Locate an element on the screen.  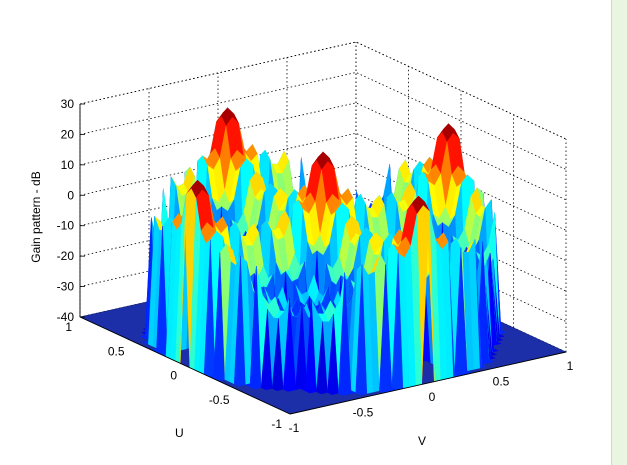
v-tick-label: -0.5 is located at coordinates (363, 413).